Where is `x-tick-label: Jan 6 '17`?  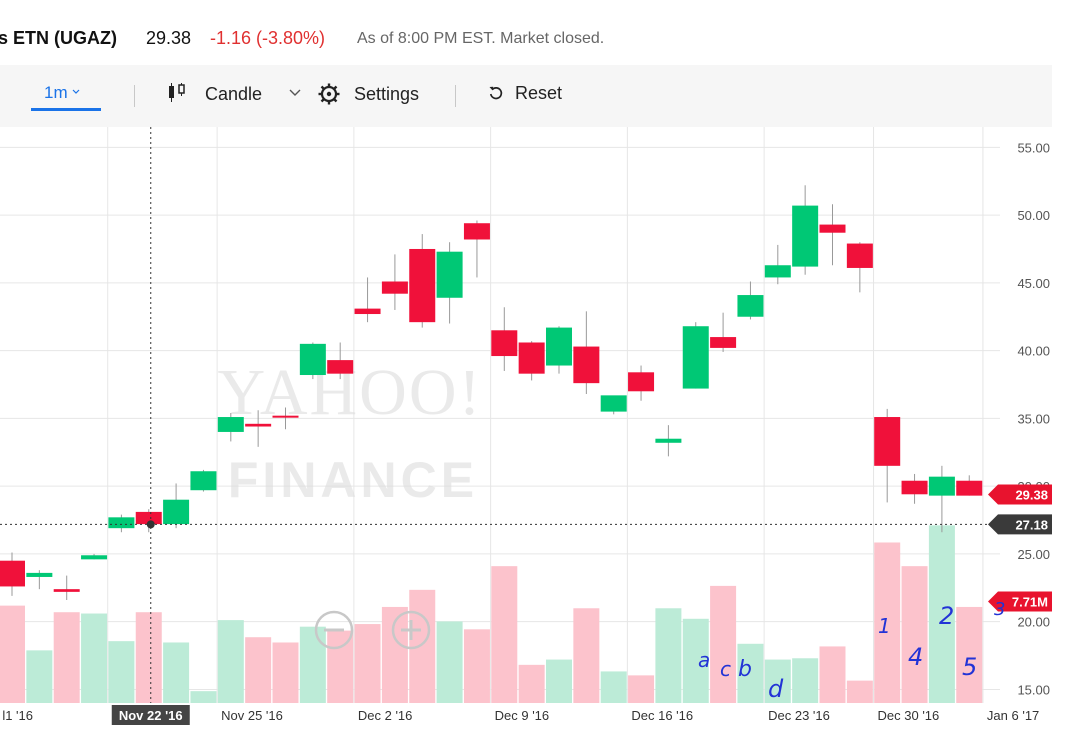
x-tick-label: Jan 6 '17 is located at coordinates (1013, 715).